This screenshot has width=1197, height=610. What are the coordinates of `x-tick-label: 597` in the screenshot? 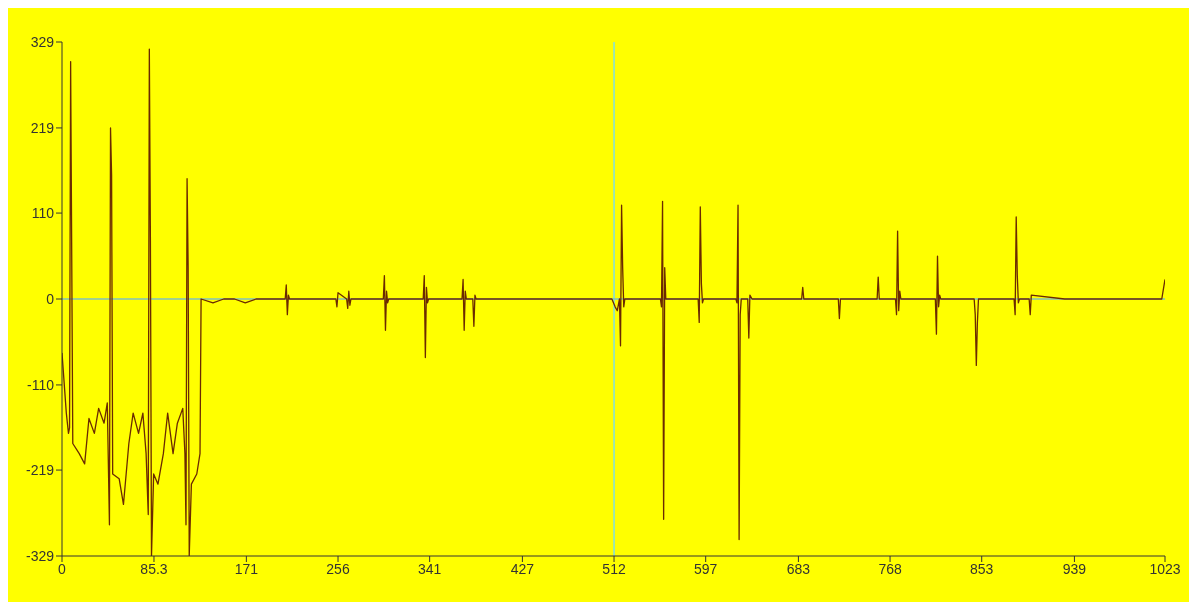 It's located at (706, 568).